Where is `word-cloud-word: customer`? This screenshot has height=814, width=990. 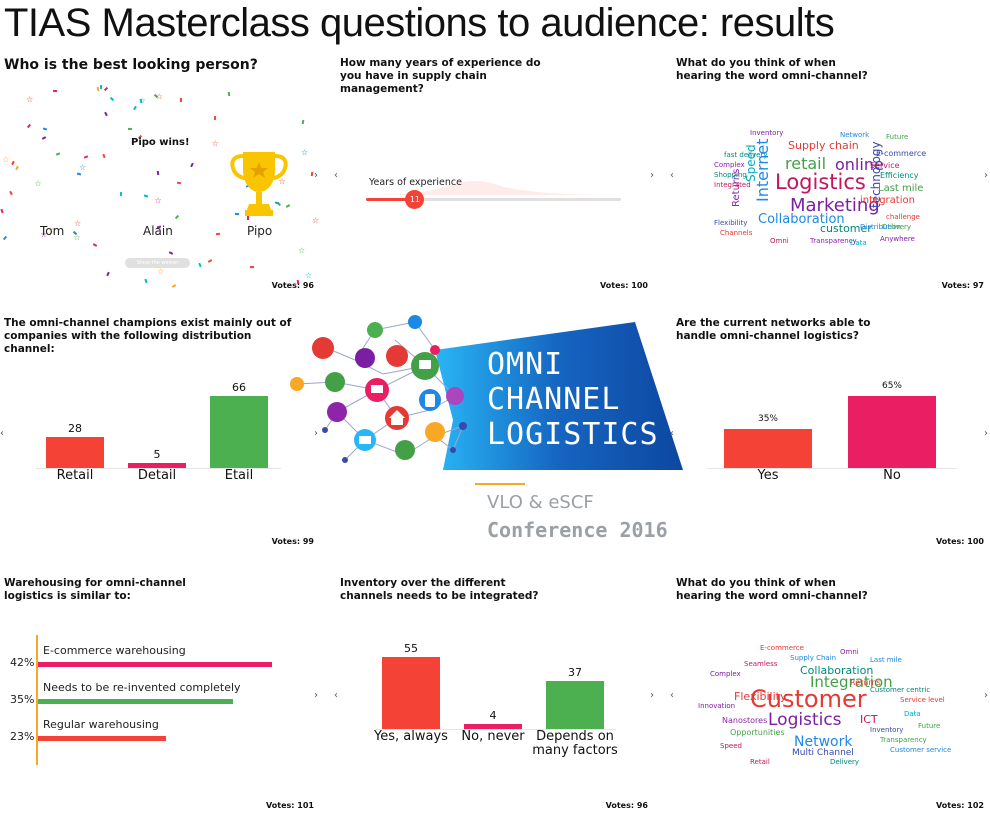
word-cloud-word: customer is located at coordinates (846, 228).